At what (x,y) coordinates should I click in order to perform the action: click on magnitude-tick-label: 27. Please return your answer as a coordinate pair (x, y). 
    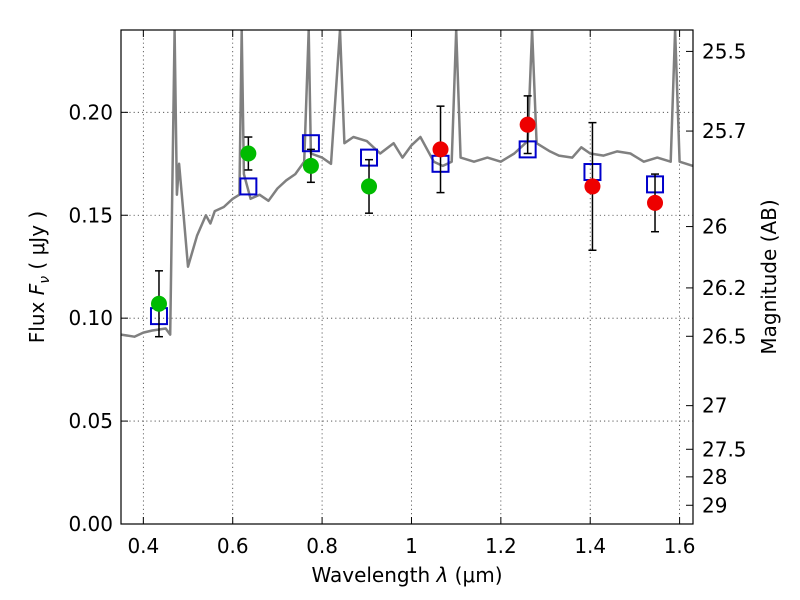
    Looking at the image, I should click on (714, 406).